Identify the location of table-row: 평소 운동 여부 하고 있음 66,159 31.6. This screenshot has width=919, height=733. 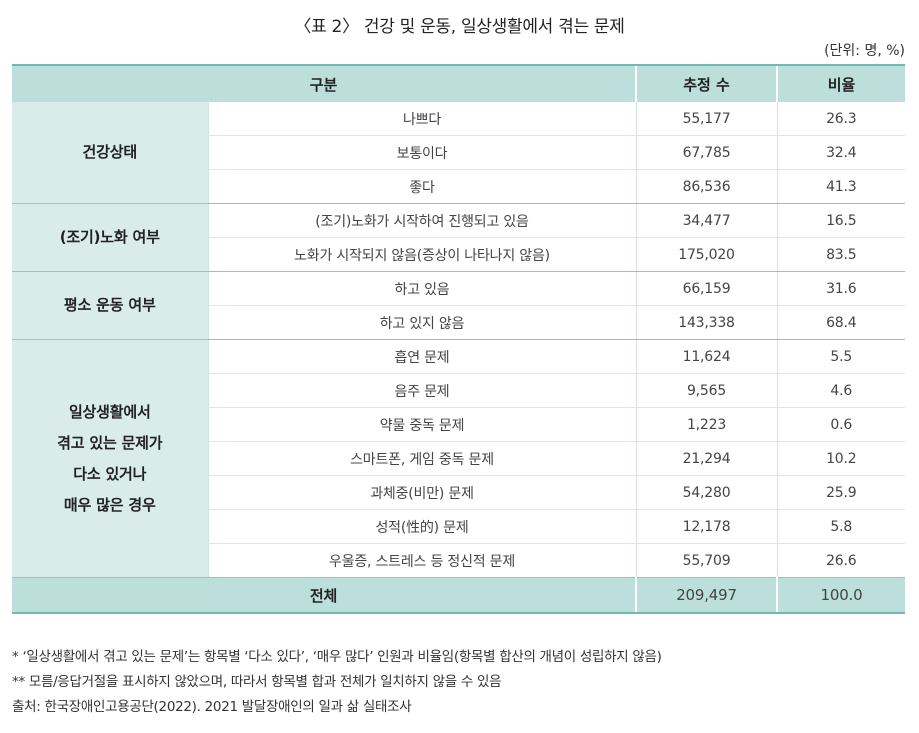
(459, 305).